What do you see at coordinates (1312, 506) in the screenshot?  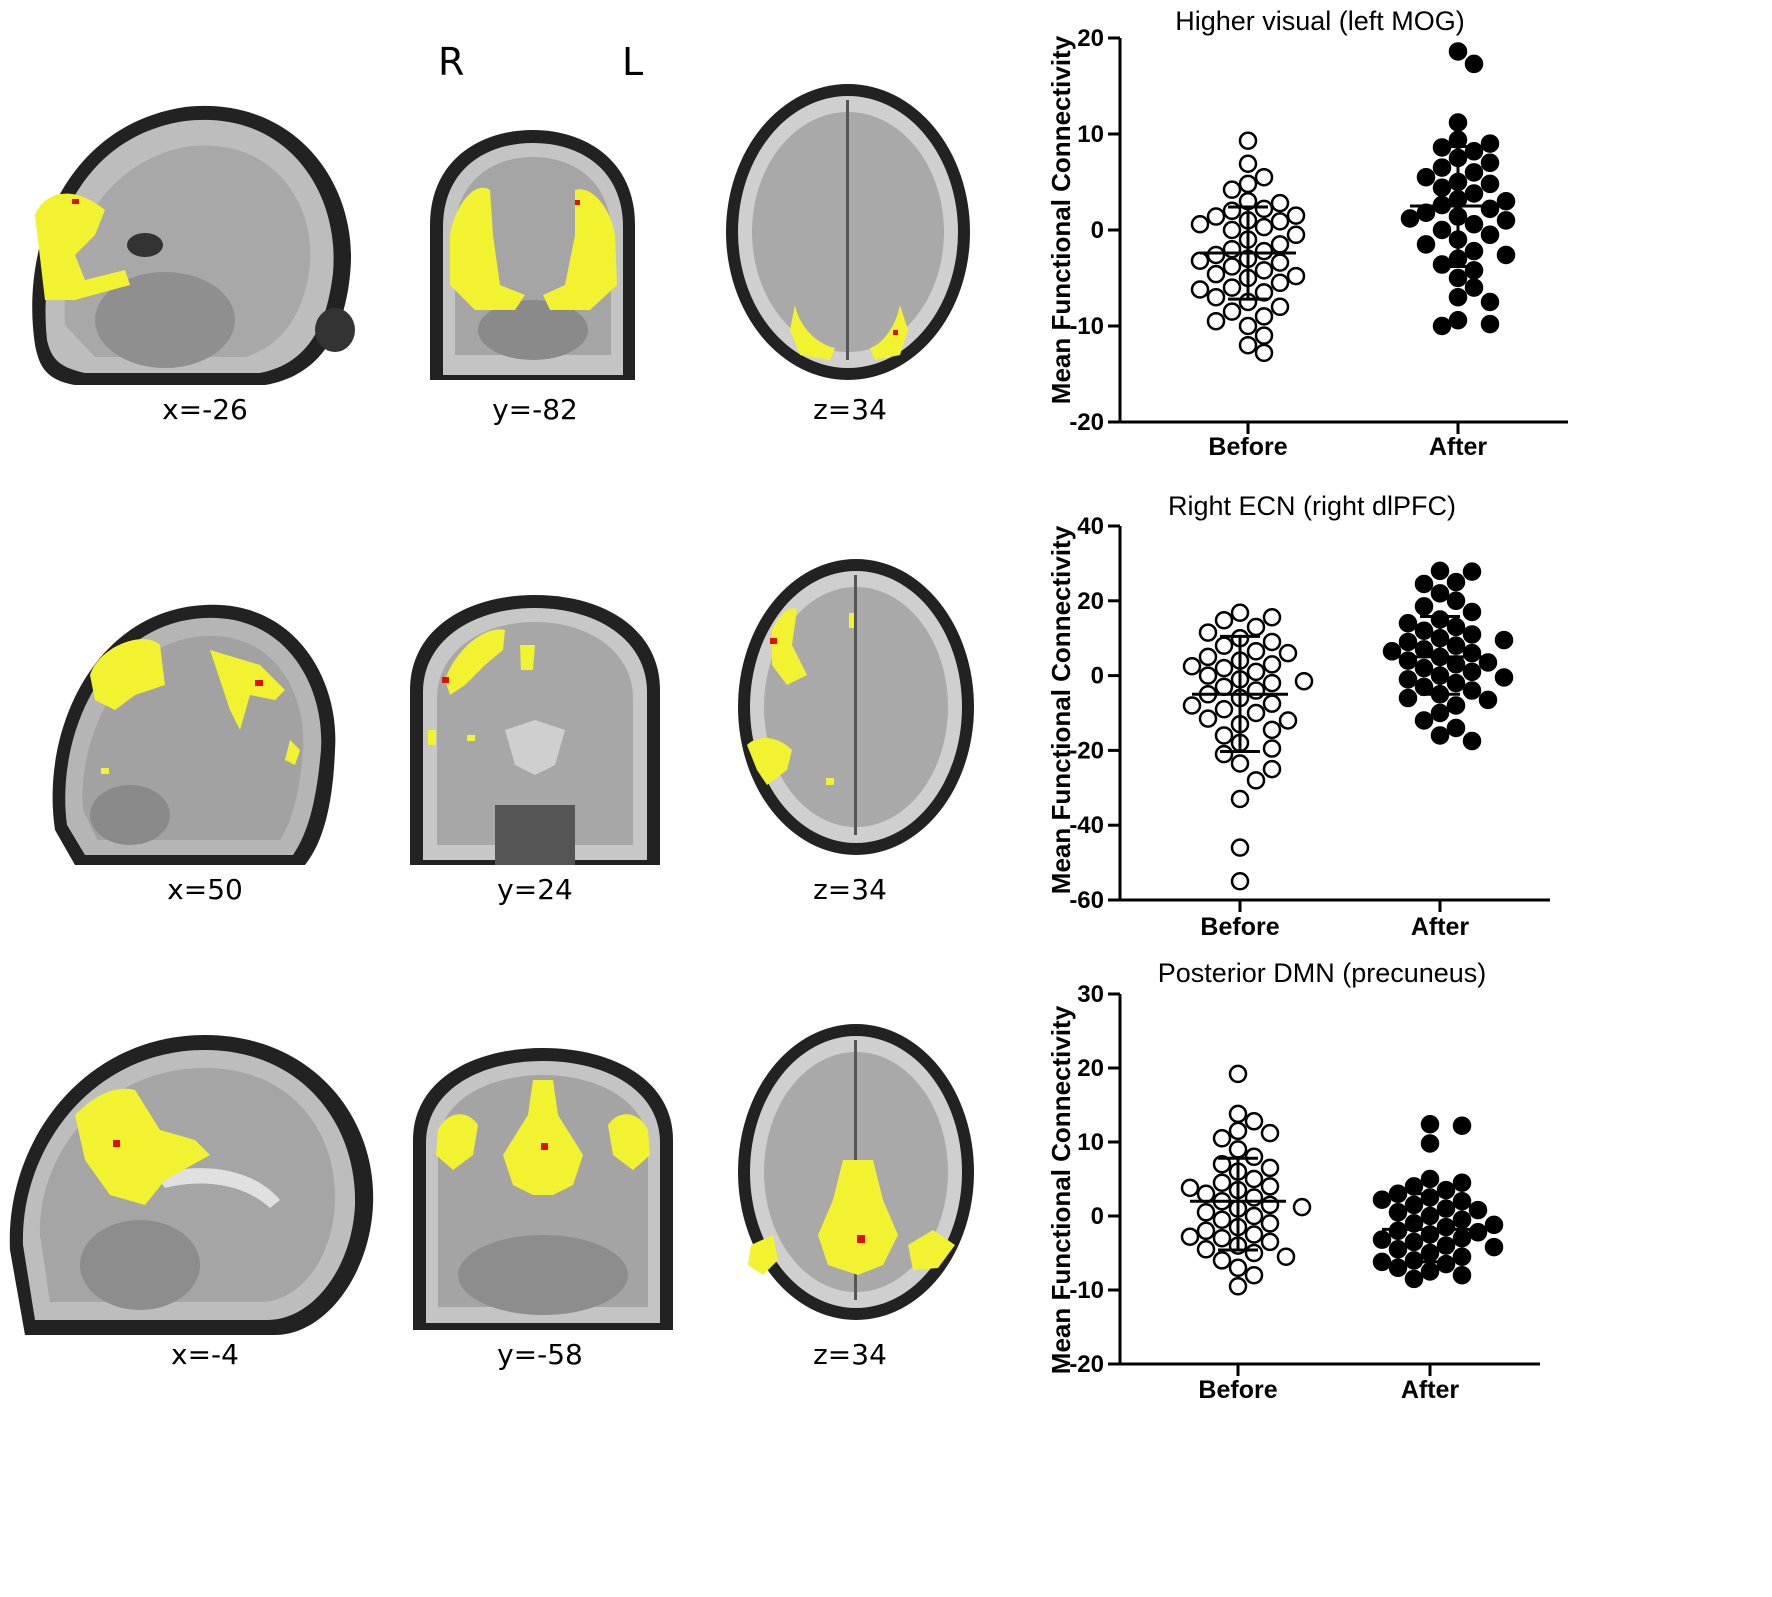 I see `chart-title: Right ECN (right dlPFC)` at bounding box center [1312, 506].